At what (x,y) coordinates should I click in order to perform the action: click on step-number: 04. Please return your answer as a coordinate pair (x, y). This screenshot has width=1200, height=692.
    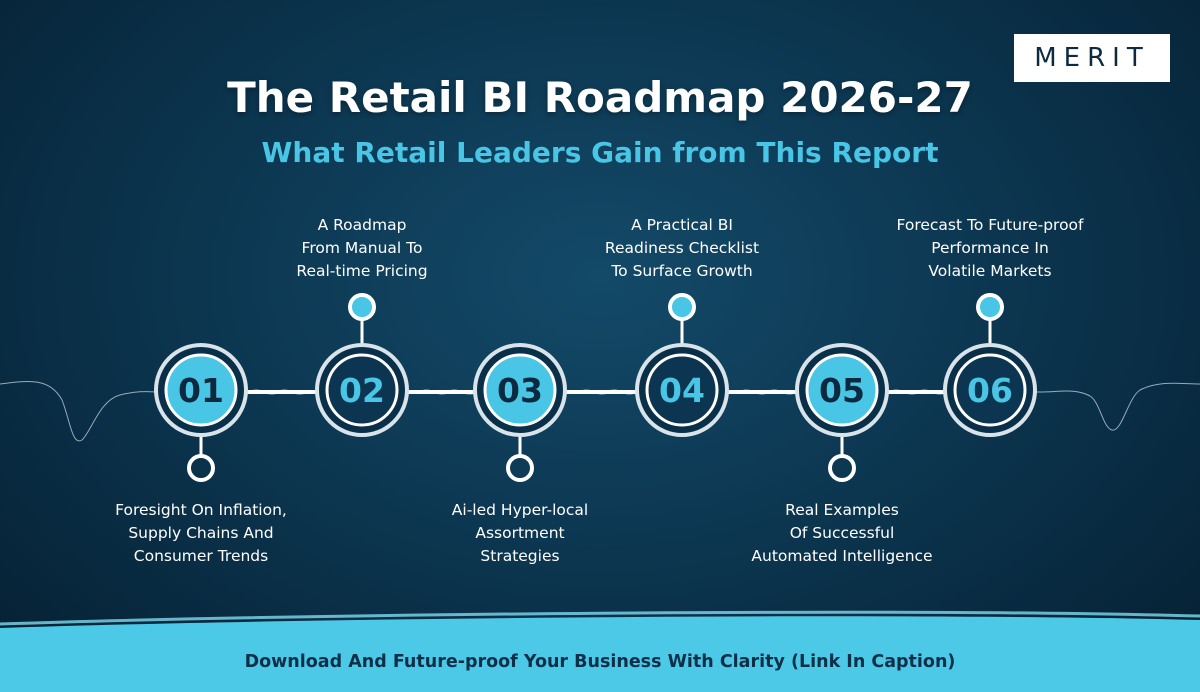
    Looking at the image, I should click on (682, 390).